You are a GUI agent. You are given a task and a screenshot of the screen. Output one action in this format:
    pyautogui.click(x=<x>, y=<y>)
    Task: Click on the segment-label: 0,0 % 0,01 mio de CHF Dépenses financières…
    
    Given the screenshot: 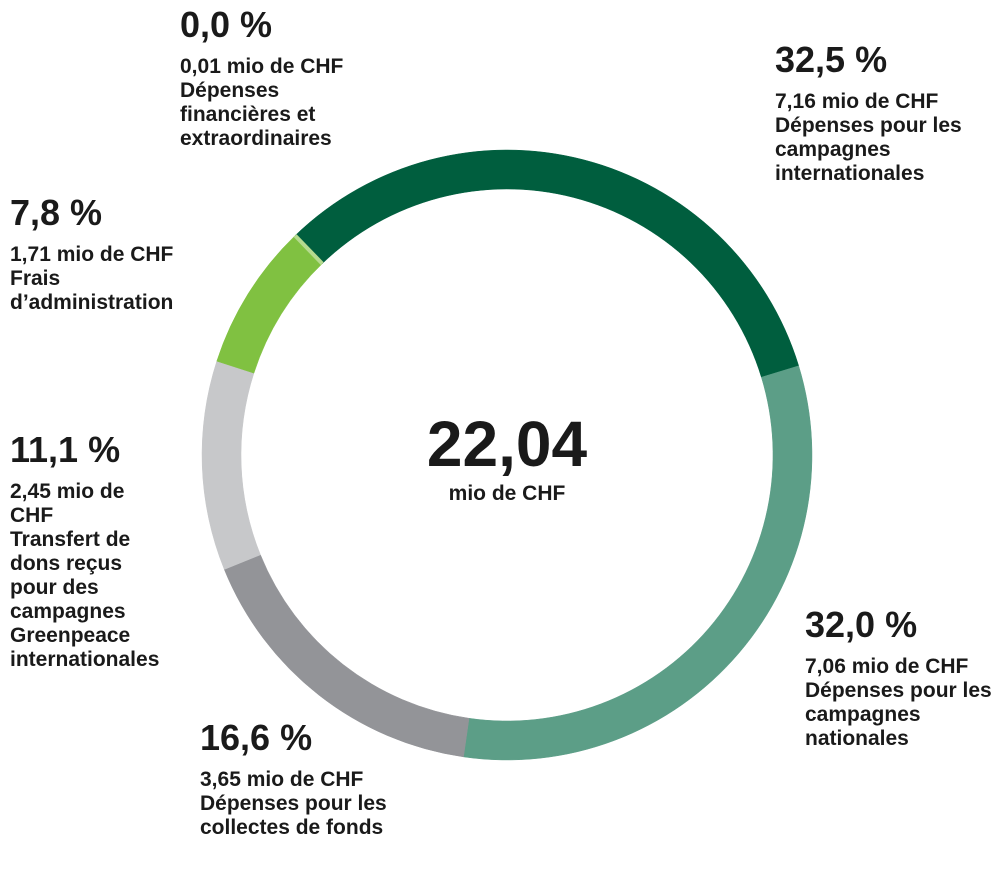 What is the action you would take?
    pyautogui.click(x=285, y=78)
    